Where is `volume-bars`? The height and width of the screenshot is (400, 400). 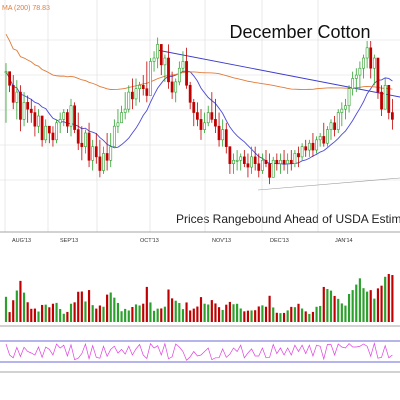
volume-bars is located at coordinates (199, 298).